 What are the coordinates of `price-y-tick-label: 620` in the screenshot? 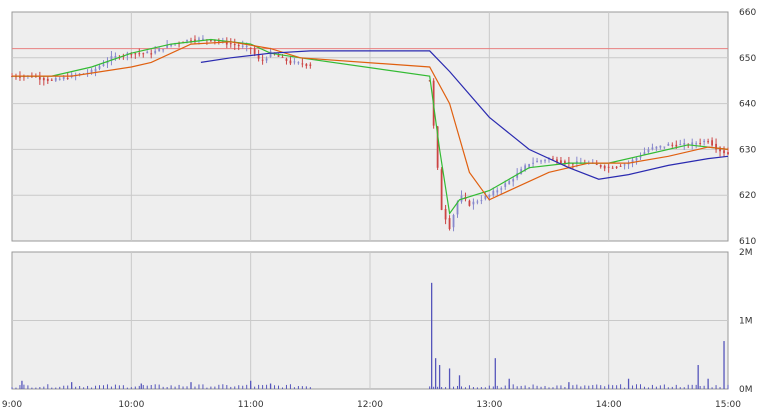 It's located at (747, 196).